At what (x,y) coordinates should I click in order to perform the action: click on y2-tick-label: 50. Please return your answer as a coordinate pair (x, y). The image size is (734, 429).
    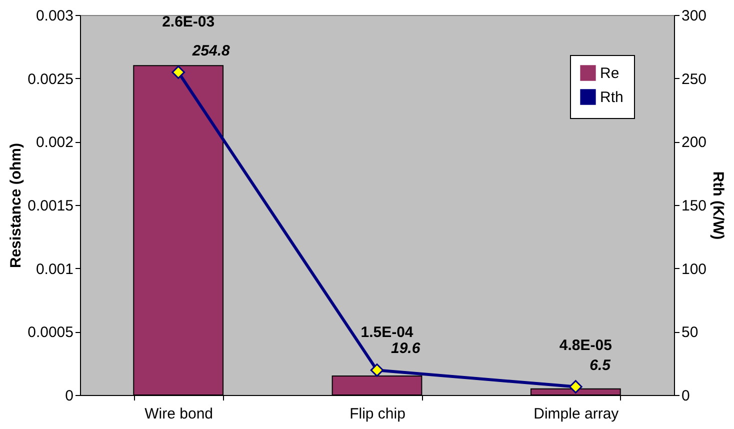
    Looking at the image, I should click on (690, 333).